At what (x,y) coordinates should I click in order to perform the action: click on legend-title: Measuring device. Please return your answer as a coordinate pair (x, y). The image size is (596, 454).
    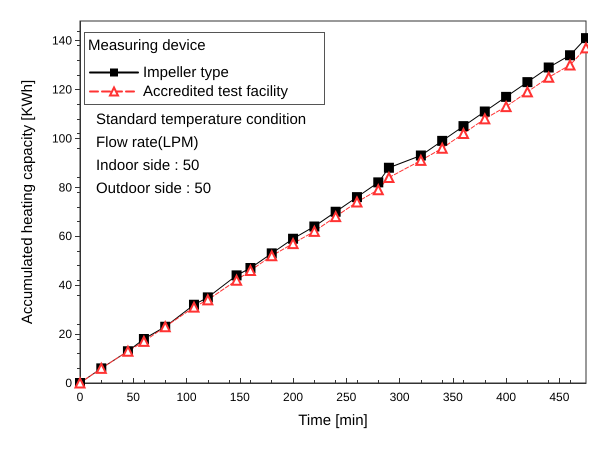
    Looking at the image, I should click on (147, 45).